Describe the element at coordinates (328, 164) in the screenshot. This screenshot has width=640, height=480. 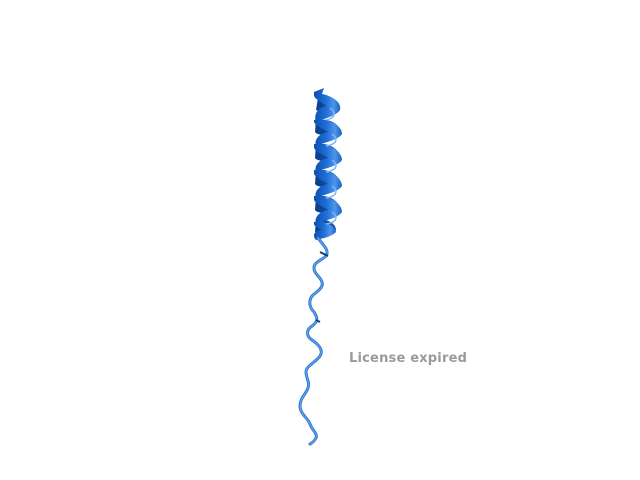
I see `helix-ribbon` at that location.